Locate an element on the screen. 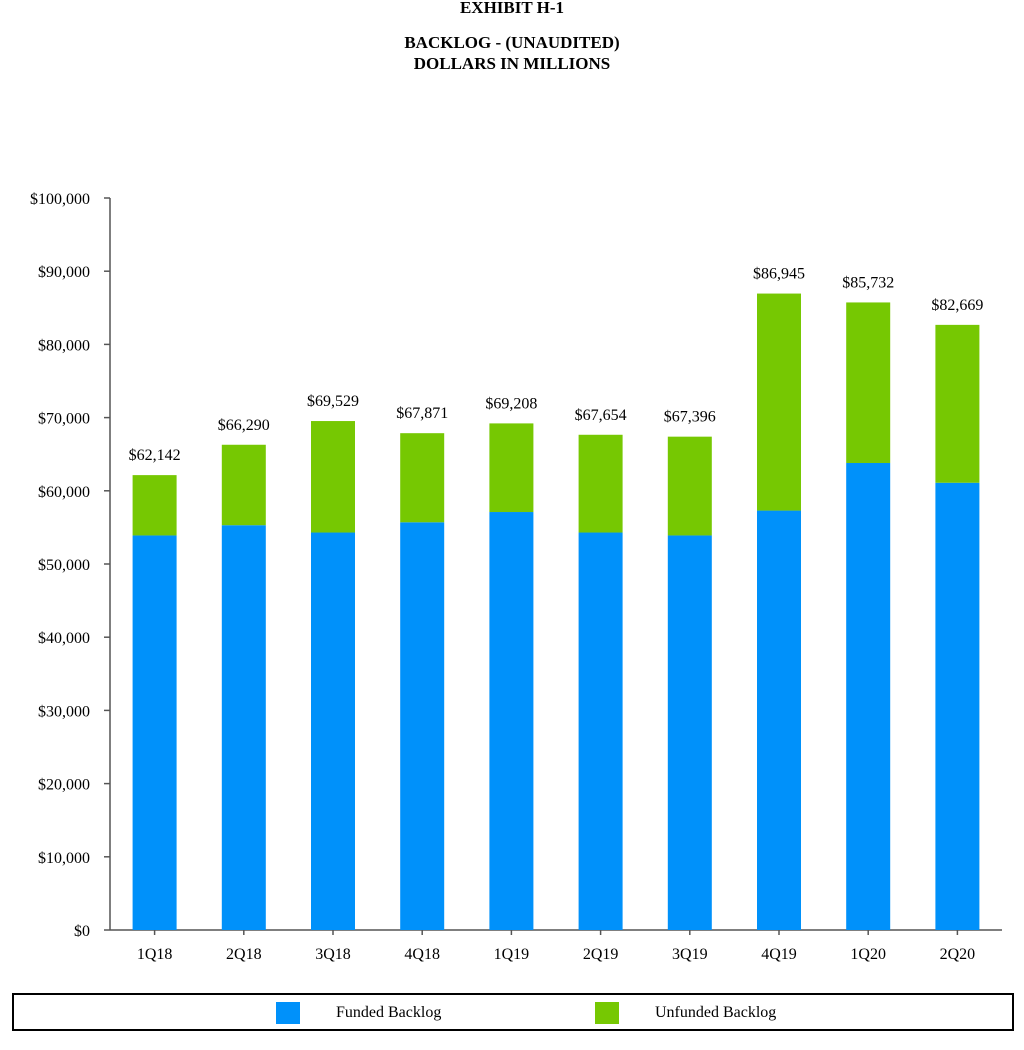 The image size is (1024, 1050). legend-swatch-funded is located at coordinates (288, 1013).